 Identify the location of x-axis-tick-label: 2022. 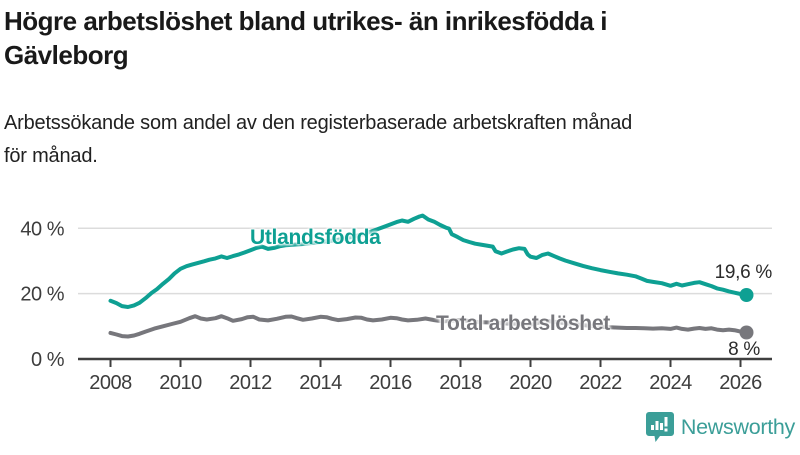
(600, 383).